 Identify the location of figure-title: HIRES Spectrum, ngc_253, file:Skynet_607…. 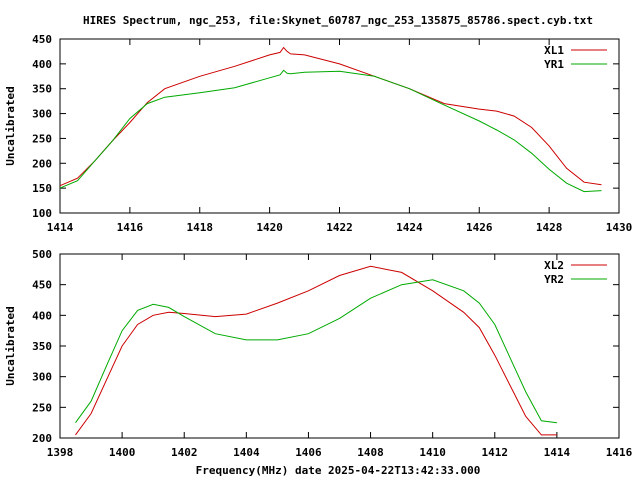
(338, 20).